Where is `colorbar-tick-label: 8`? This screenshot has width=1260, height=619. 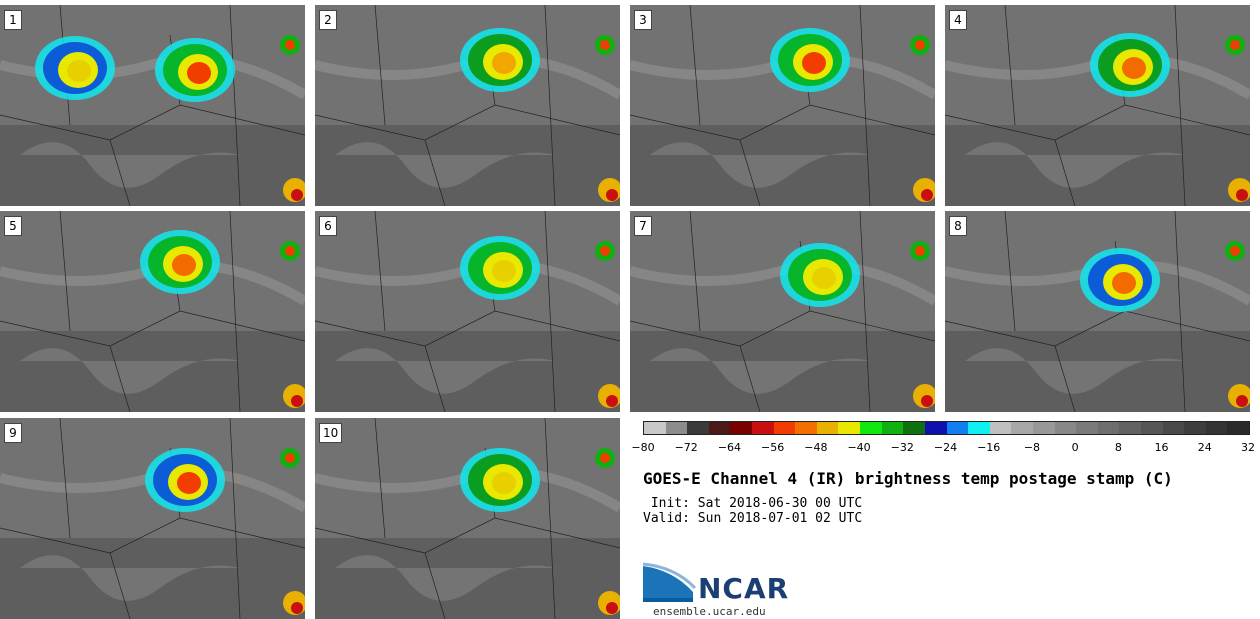
colorbar-tick-label: 8 is located at coordinates (1118, 447).